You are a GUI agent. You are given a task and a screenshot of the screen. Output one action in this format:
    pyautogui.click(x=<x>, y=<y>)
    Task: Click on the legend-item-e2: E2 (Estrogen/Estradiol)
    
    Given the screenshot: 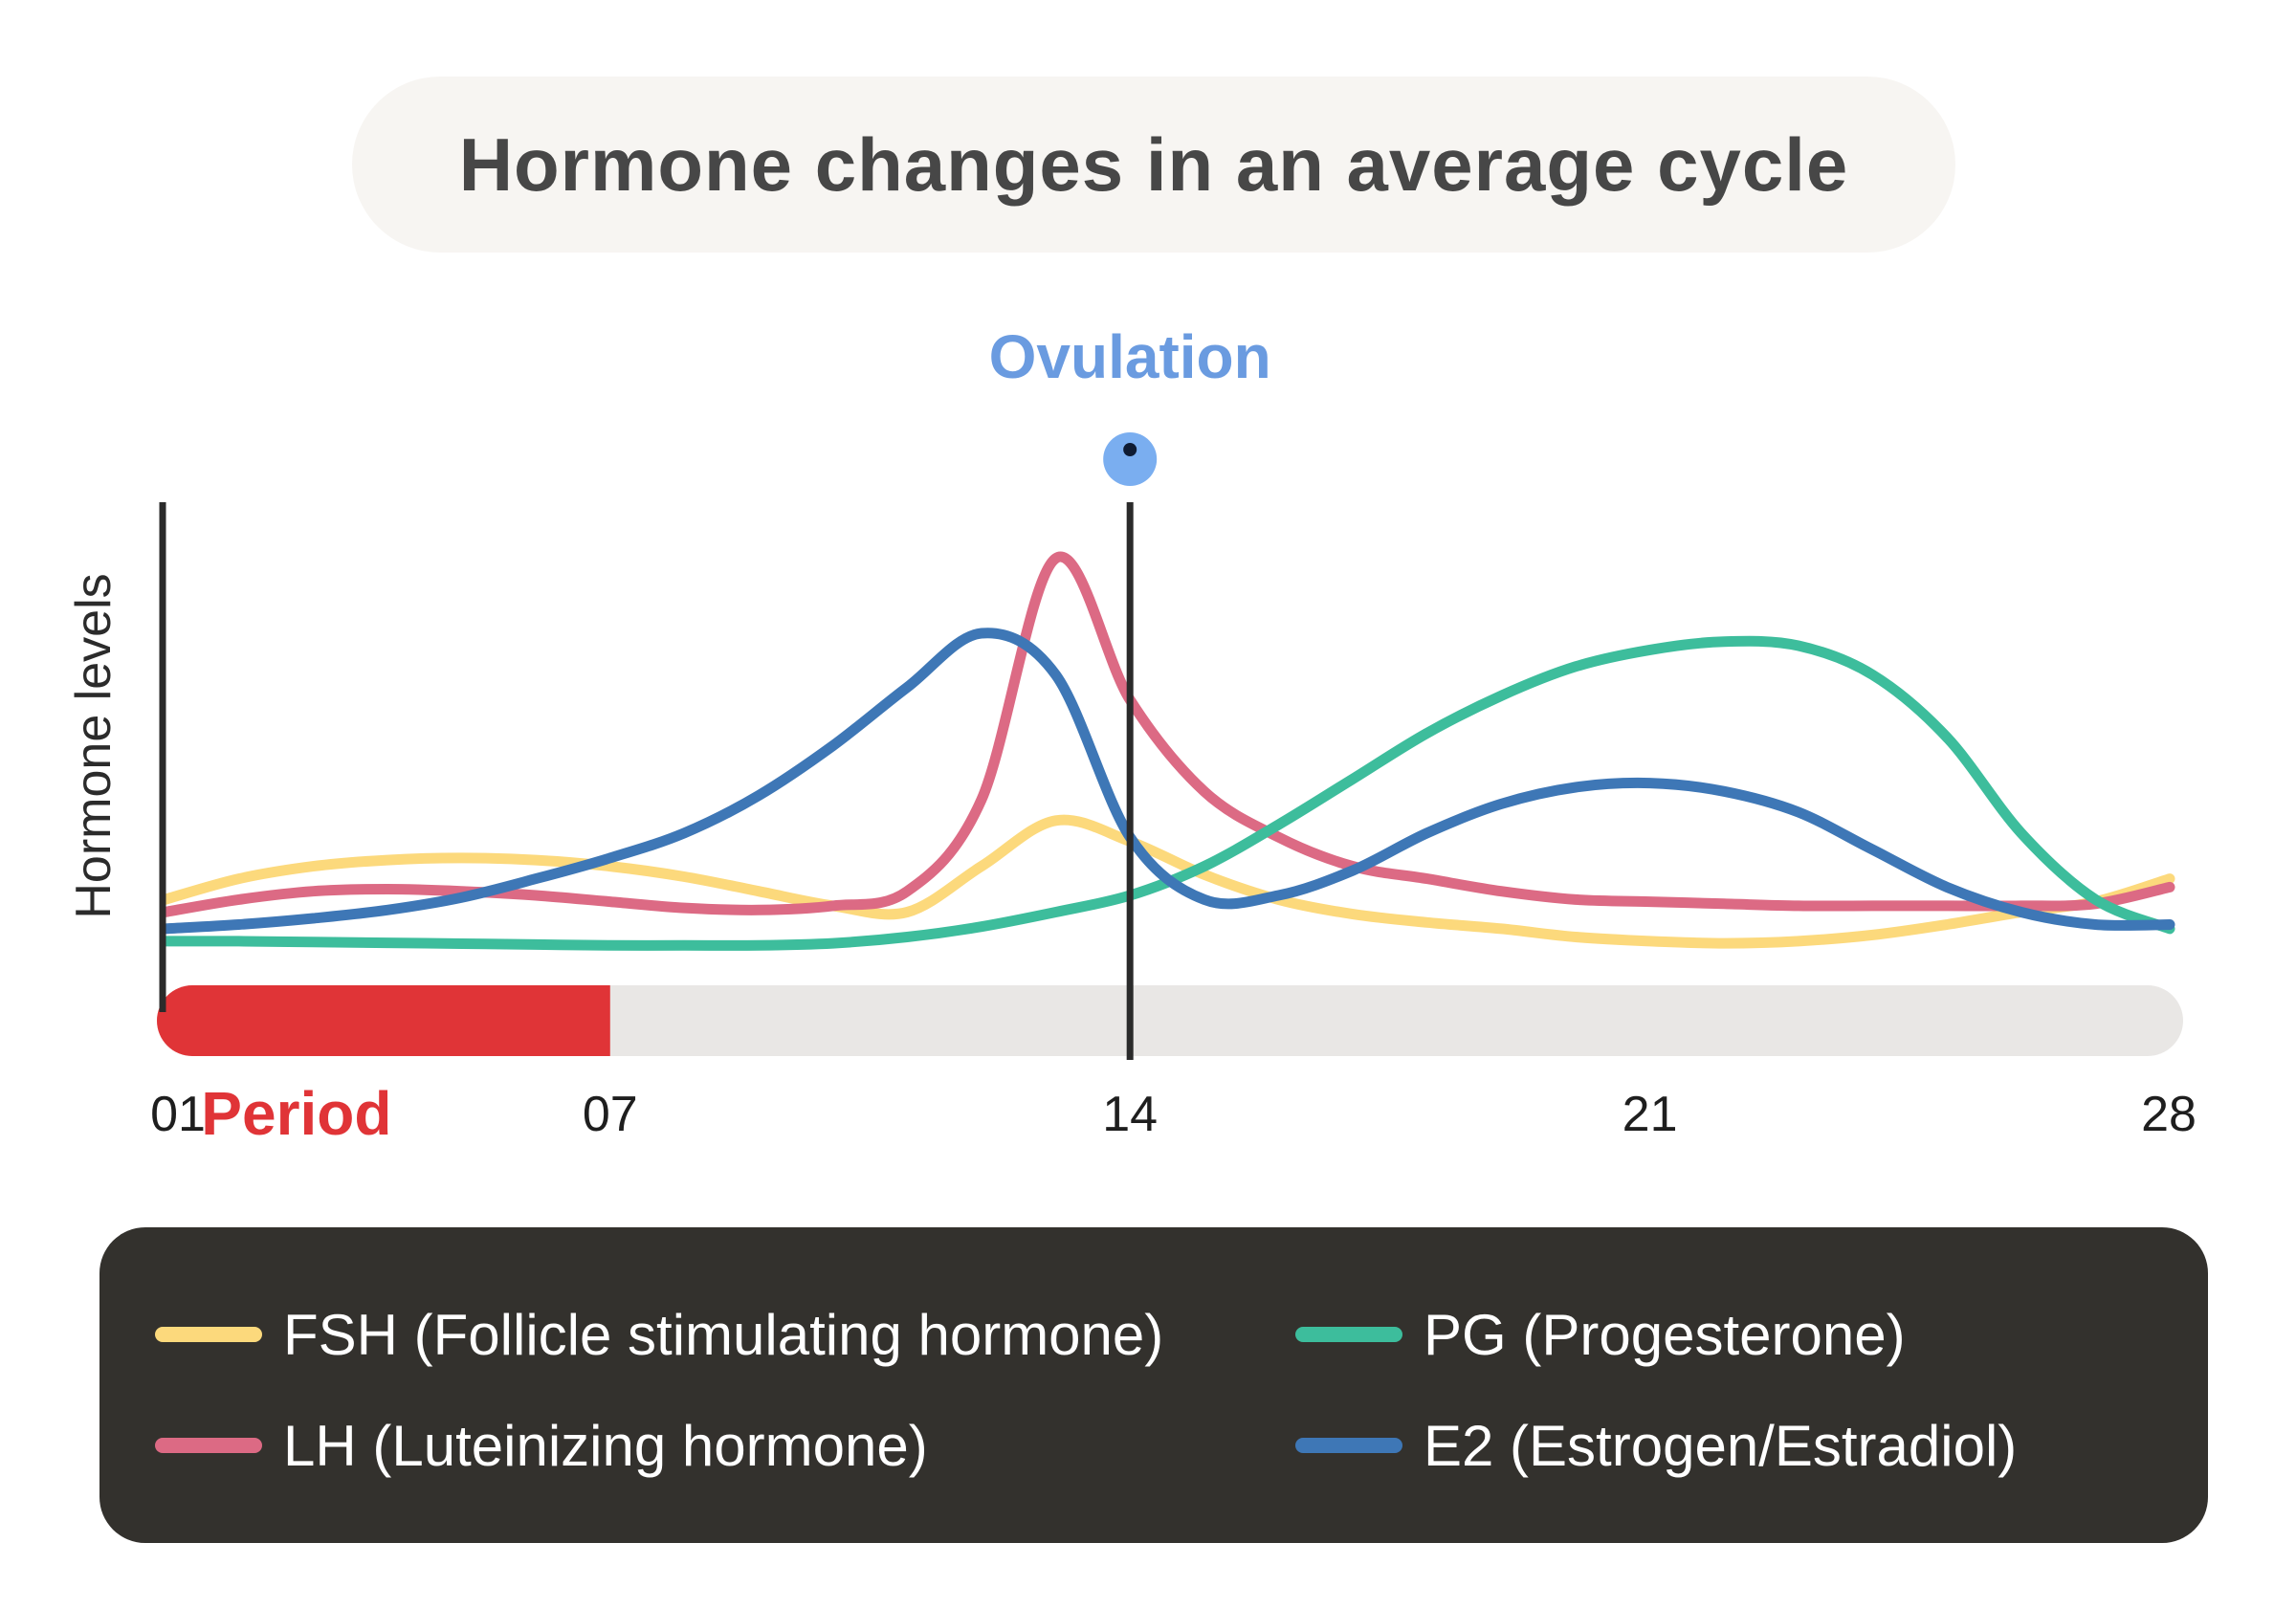 What is the action you would take?
    pyautogui.click(x=1656, y=1445)
    